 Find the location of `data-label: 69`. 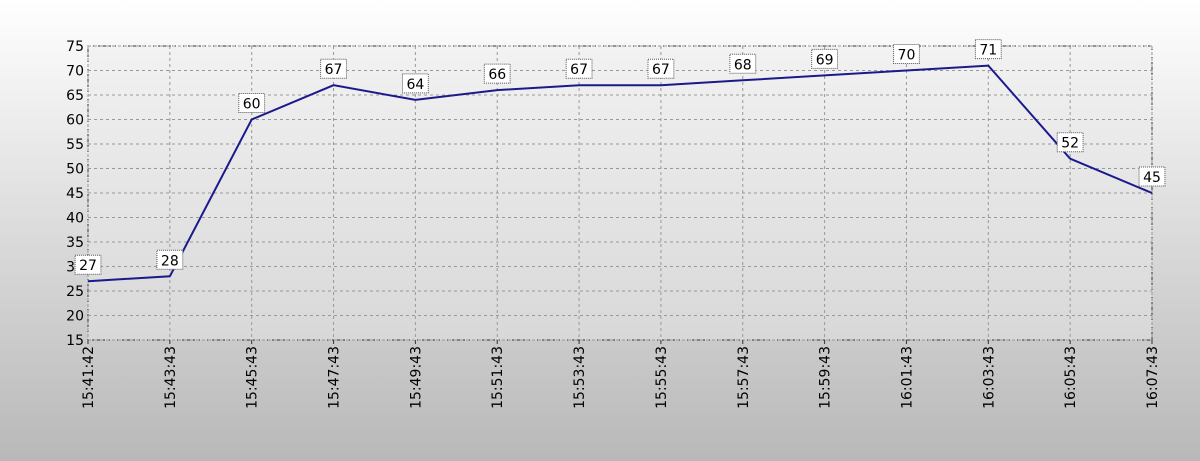

data-label: 69 is located at coordinates (825, 60).